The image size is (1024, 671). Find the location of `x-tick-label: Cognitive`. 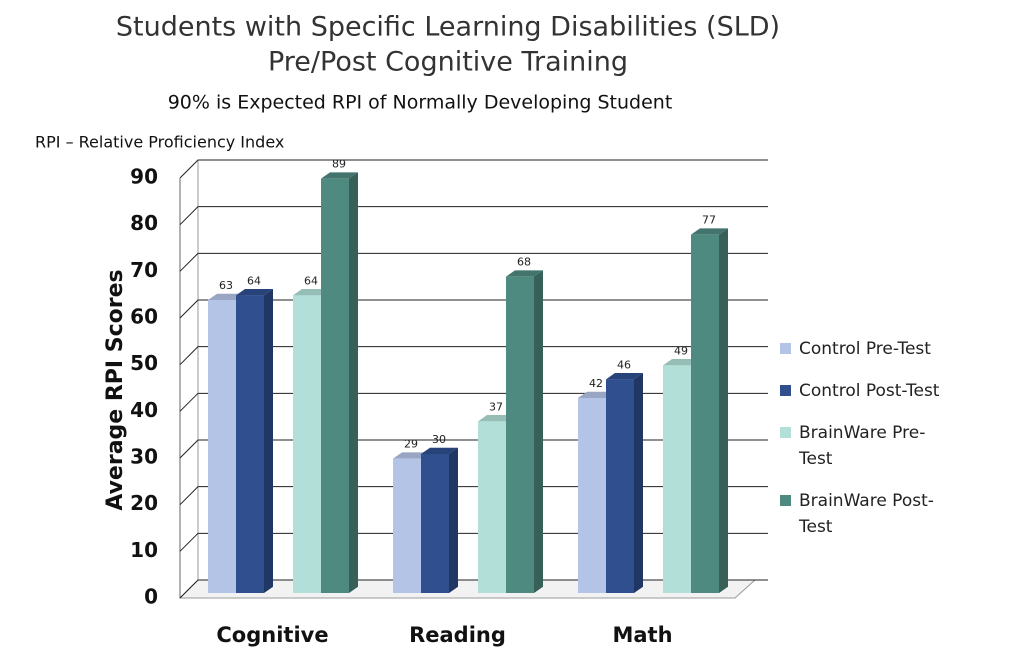

x-tick-label: Cognitive is located at coordinates (272, 635).